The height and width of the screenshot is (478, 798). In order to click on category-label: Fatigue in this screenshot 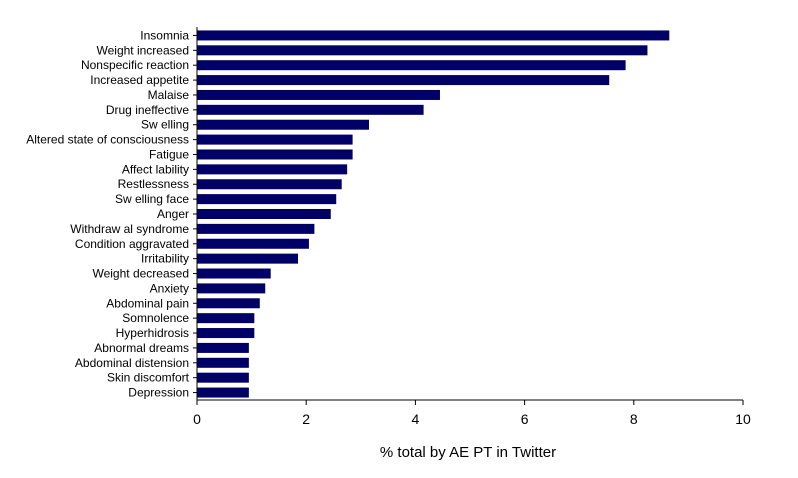, I will do `click(169, 154)`.